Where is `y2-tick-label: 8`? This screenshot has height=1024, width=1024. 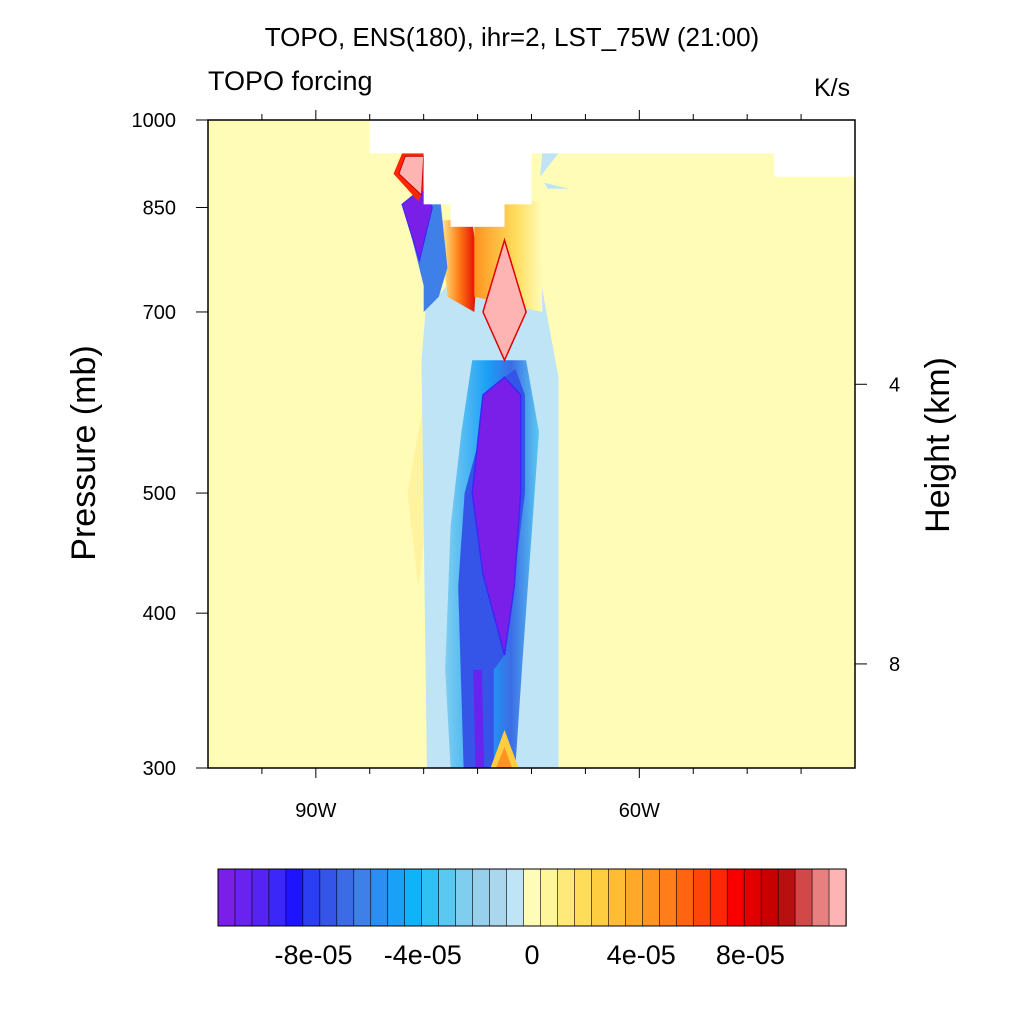 y2-tick-label: 8 is located at coordinates (894, 665).